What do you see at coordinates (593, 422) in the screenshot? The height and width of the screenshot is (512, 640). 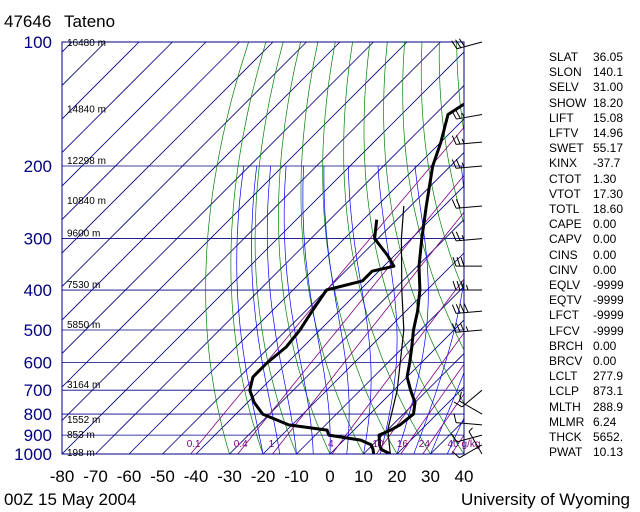 I see `index-row: MLMR 6.24` at bounding box center [593, 422].